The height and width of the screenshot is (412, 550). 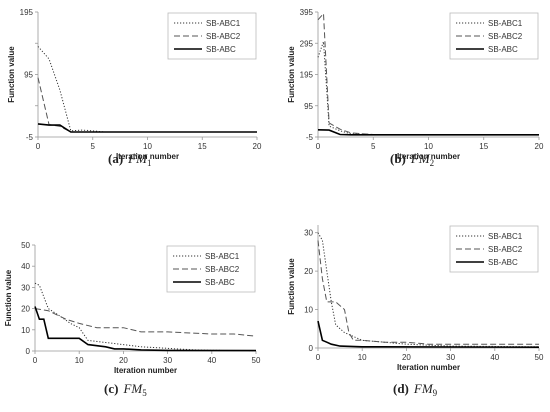 What do you see at coordinates (25, 266) in the screenshot?
I see `y-tick-label: 40` at bounding box center [25, 266].